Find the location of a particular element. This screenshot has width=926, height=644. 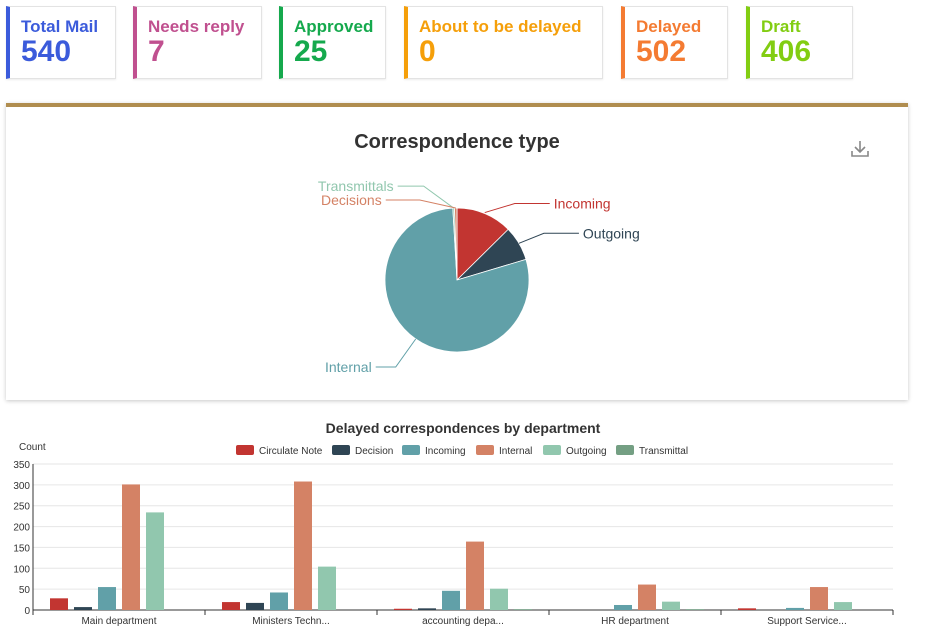

y-tick-label: 300 is located at coordinates (21, 486).